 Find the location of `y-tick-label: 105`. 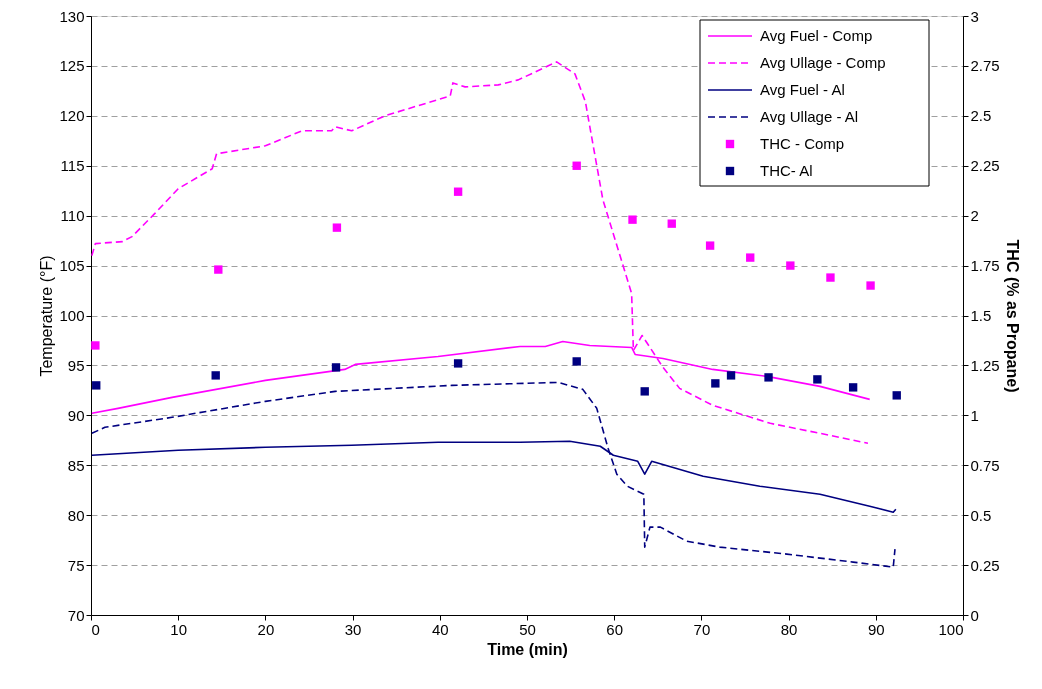

y-tick-label: 105 is located at coordinates (72, 266).